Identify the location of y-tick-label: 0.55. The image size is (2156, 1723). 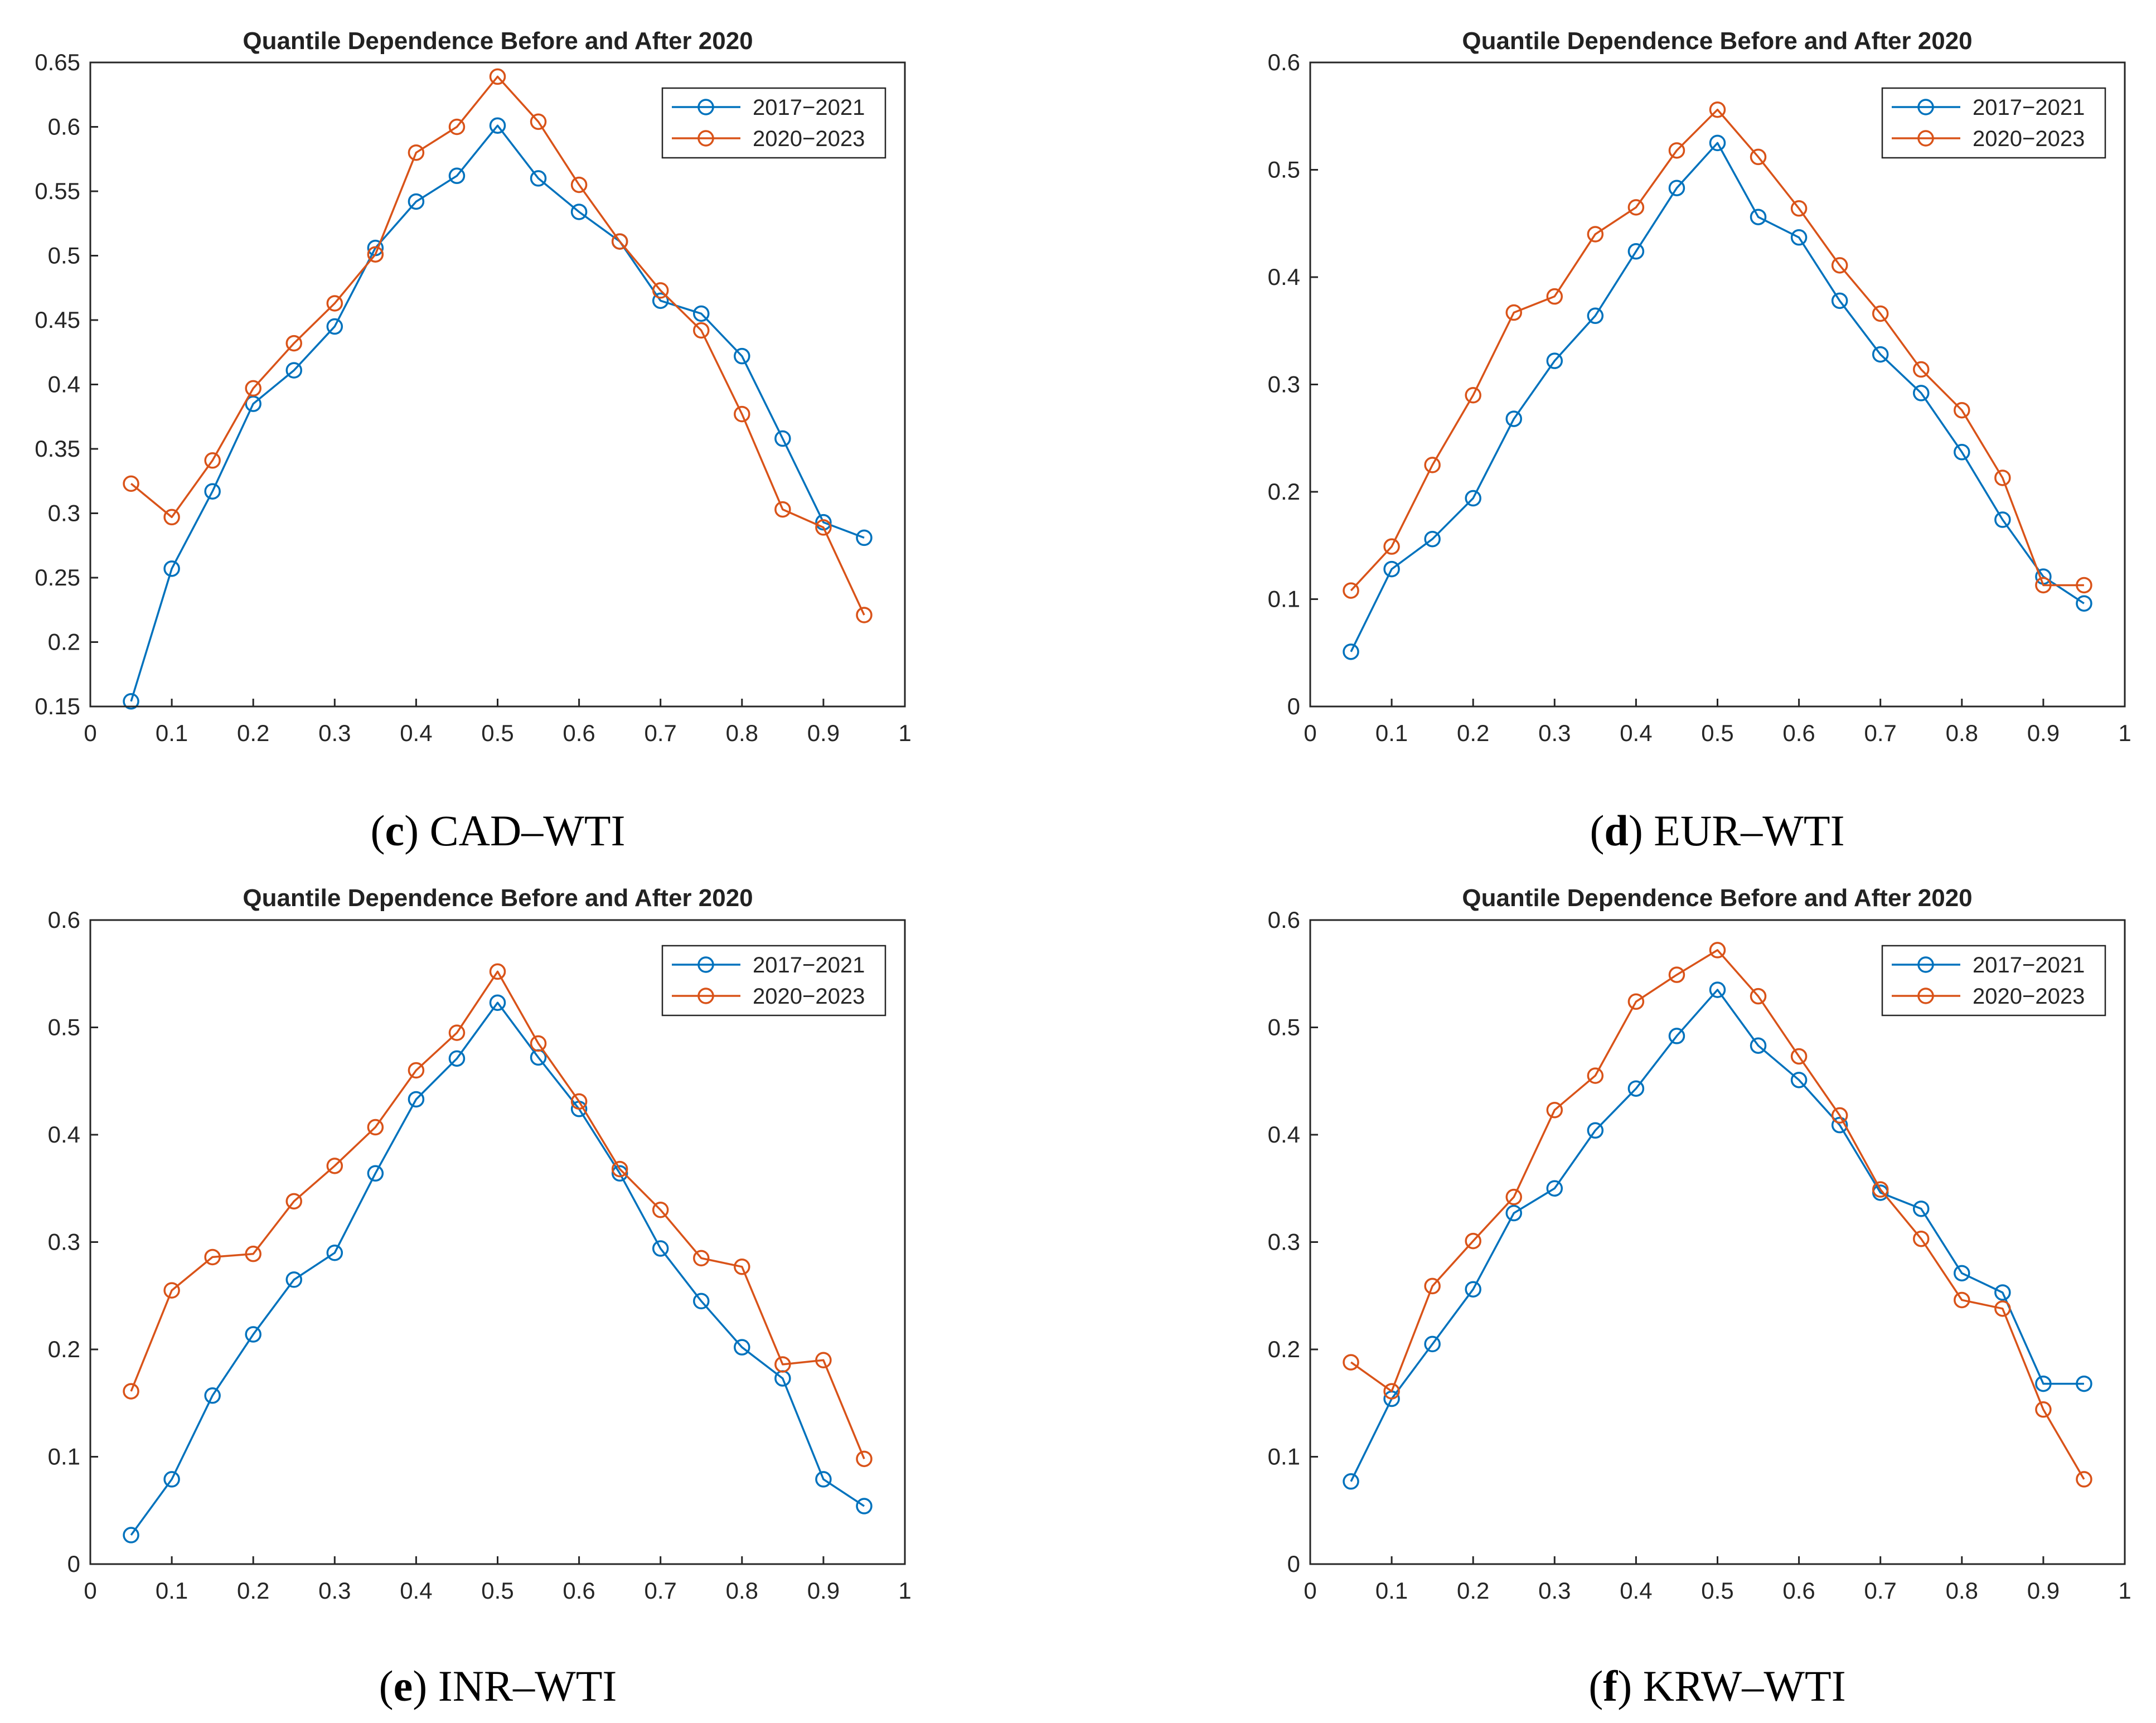
(58, 191).